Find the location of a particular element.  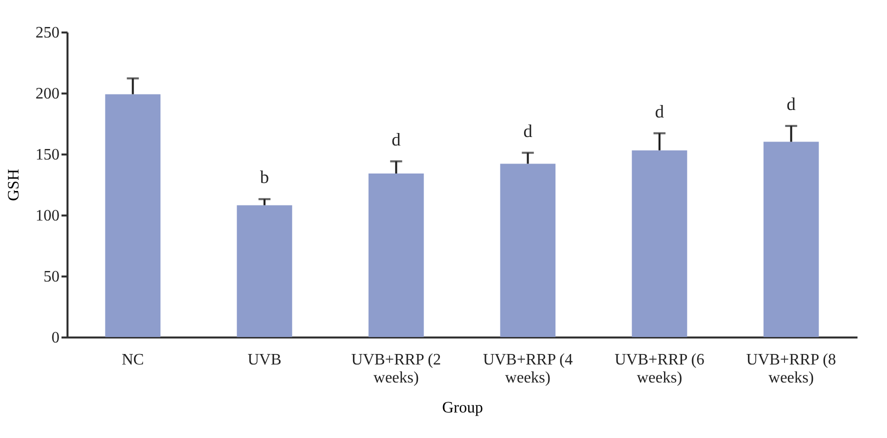

x-tick-label: UVB is located at coordinates (265, 360).